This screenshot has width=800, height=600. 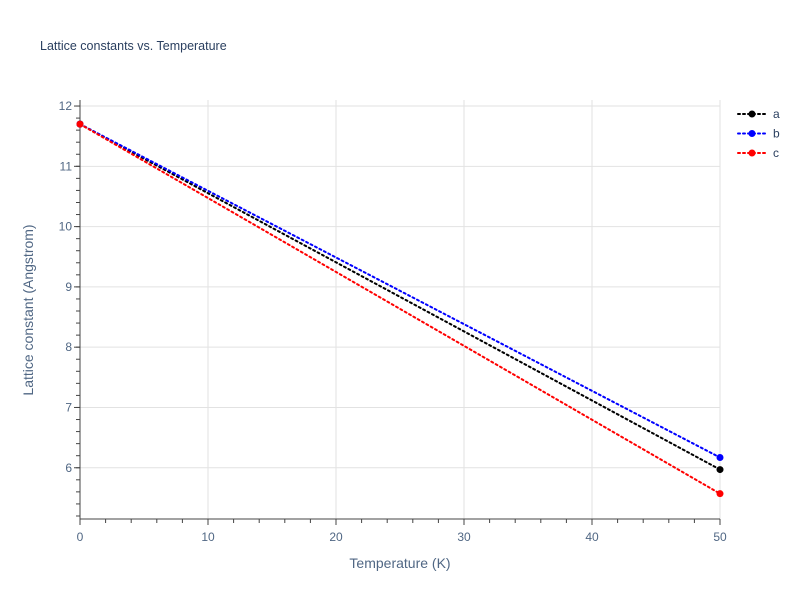 I want to click on y-tick-label: 6, so click(x=68, y=468).